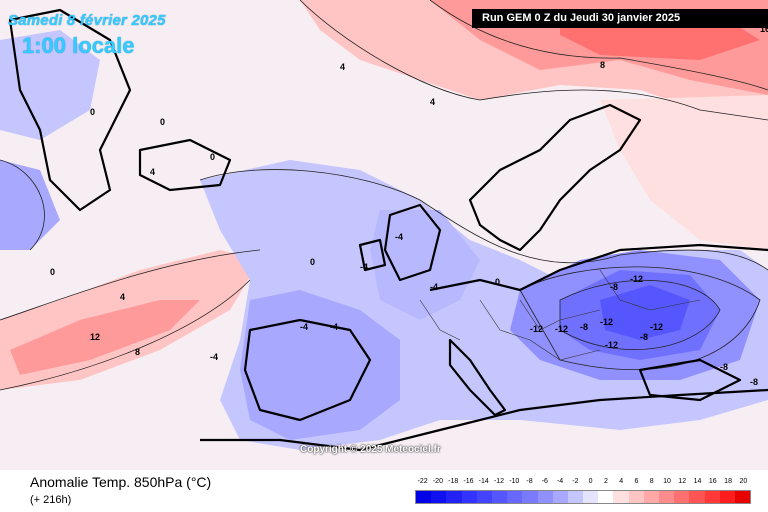 This screenshot has height=512, width=768. What do you see at coordinates (50, 85) in the screenshot?
I see `cold-anomaly-greenland` at bounding box center [50, 85].